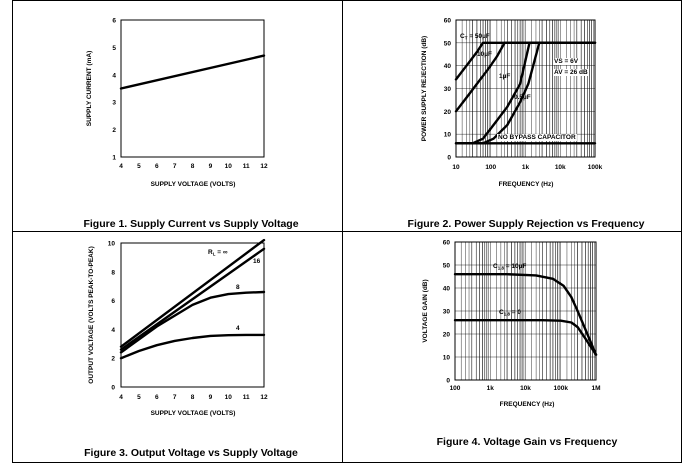  Describe the element at coordinates (527, 442) in the screenshot. I see `figure-4-caption: Figure 4. Voltage Gain vs Frequency` at that location.